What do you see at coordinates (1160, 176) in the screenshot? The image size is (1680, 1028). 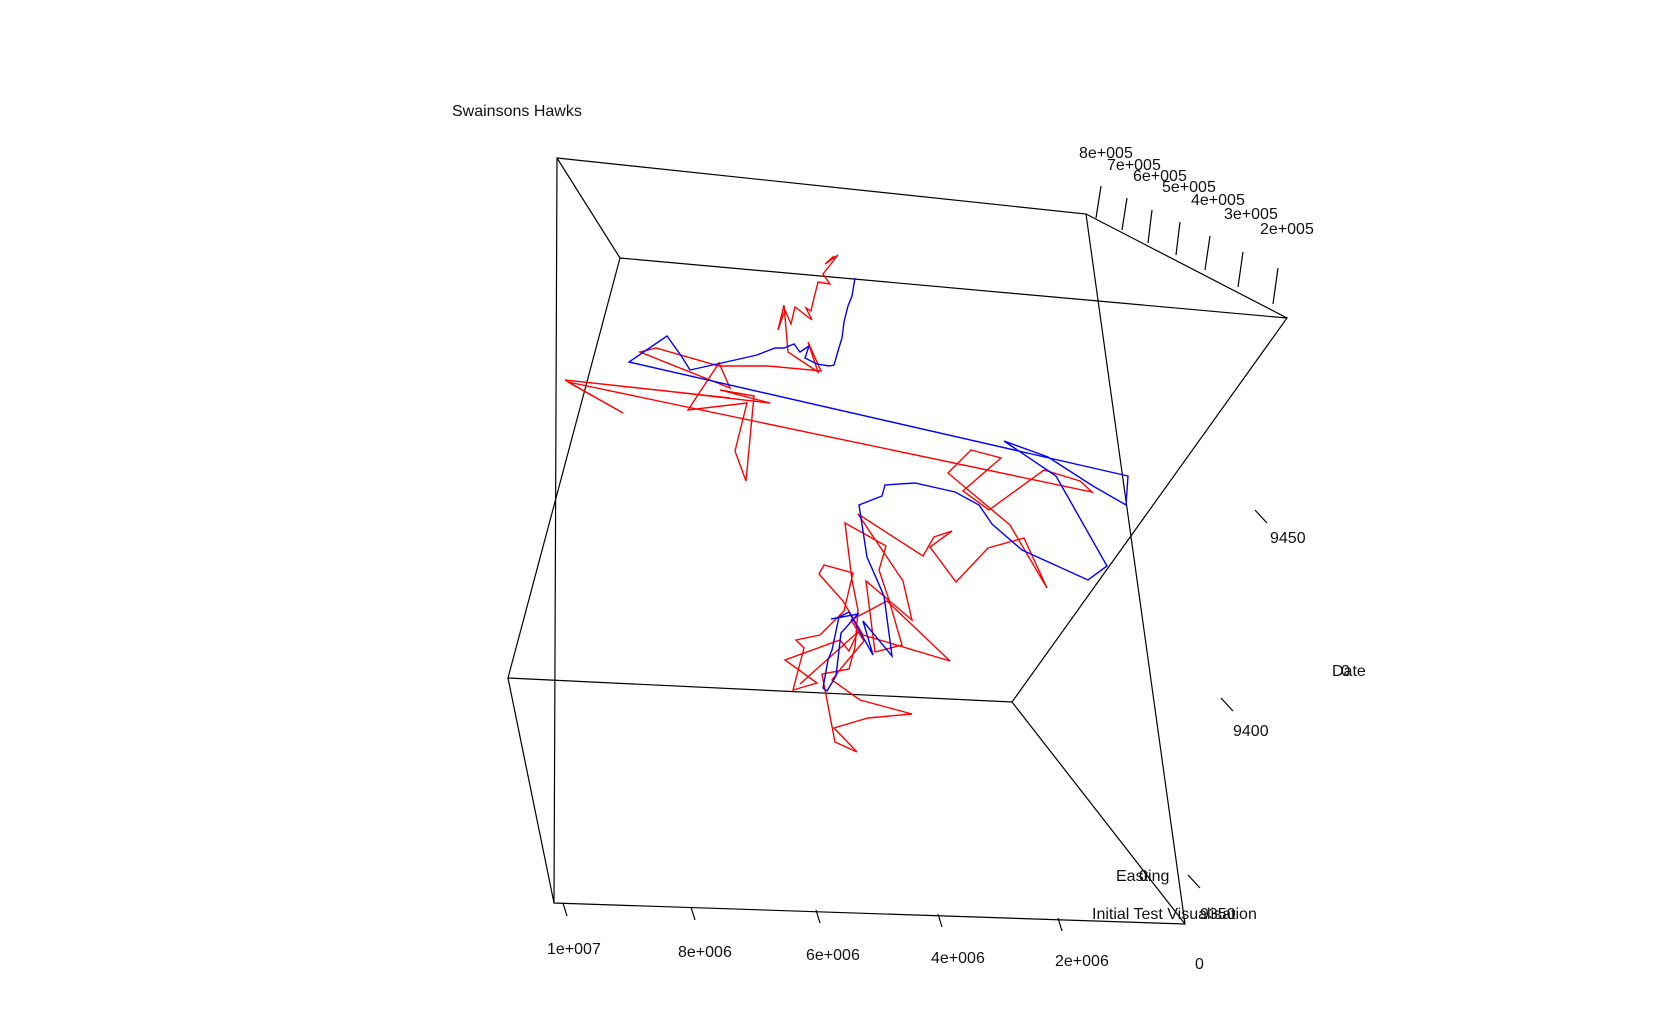 I see `easting-tick-label-6e5: 6e+005` at bounding box center [1160, 176].